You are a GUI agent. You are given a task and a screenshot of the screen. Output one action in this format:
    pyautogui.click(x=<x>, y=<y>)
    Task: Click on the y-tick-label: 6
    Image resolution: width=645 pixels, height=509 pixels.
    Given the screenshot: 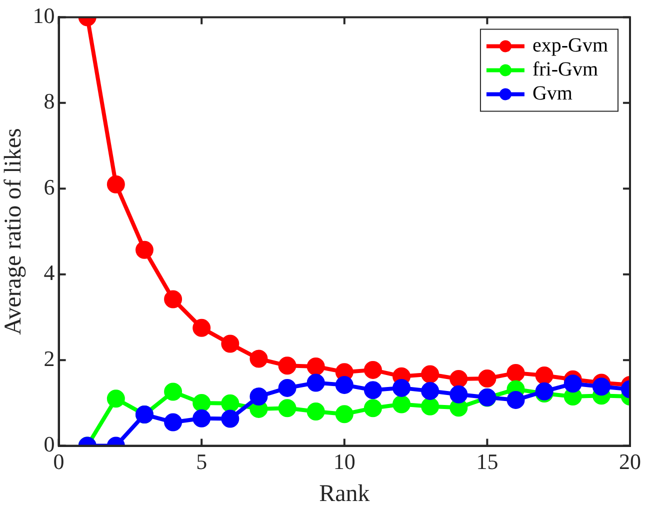 What is the action you would take?
    pyautogui.click(x=49, y=187)
    